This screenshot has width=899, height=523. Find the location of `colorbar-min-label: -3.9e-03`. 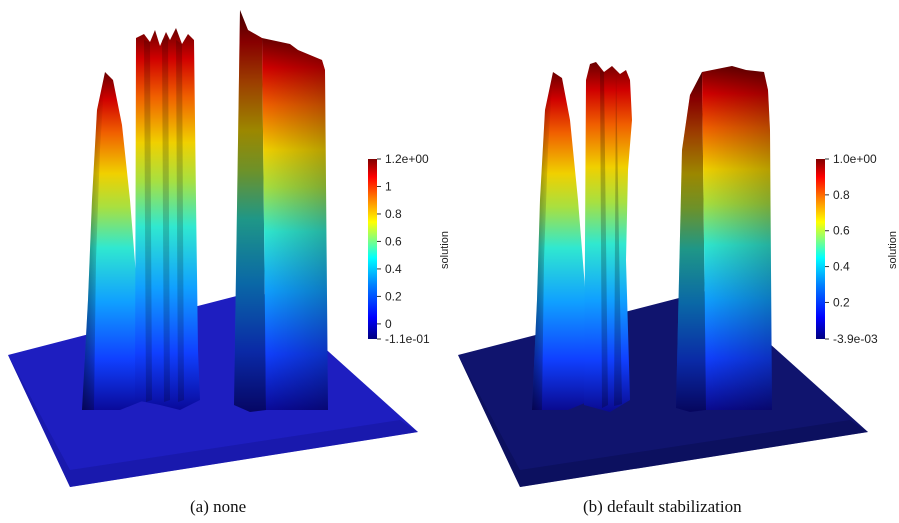

colorbar-min-label: -3.9e-03 is located at coordinates (855, 339).